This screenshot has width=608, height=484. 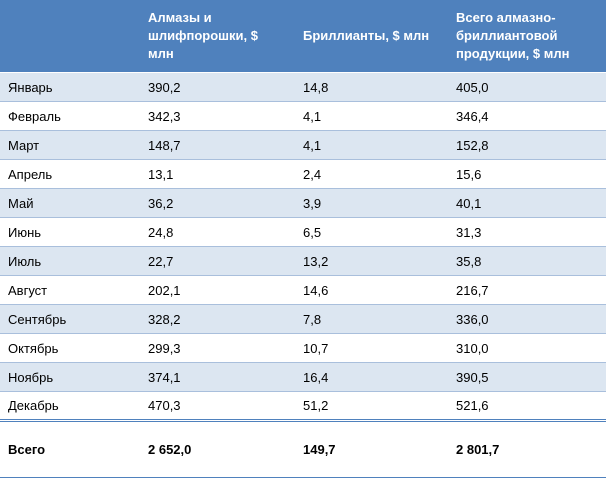 I want to click on value-cell: 40,1, so click(x=527, y=203).